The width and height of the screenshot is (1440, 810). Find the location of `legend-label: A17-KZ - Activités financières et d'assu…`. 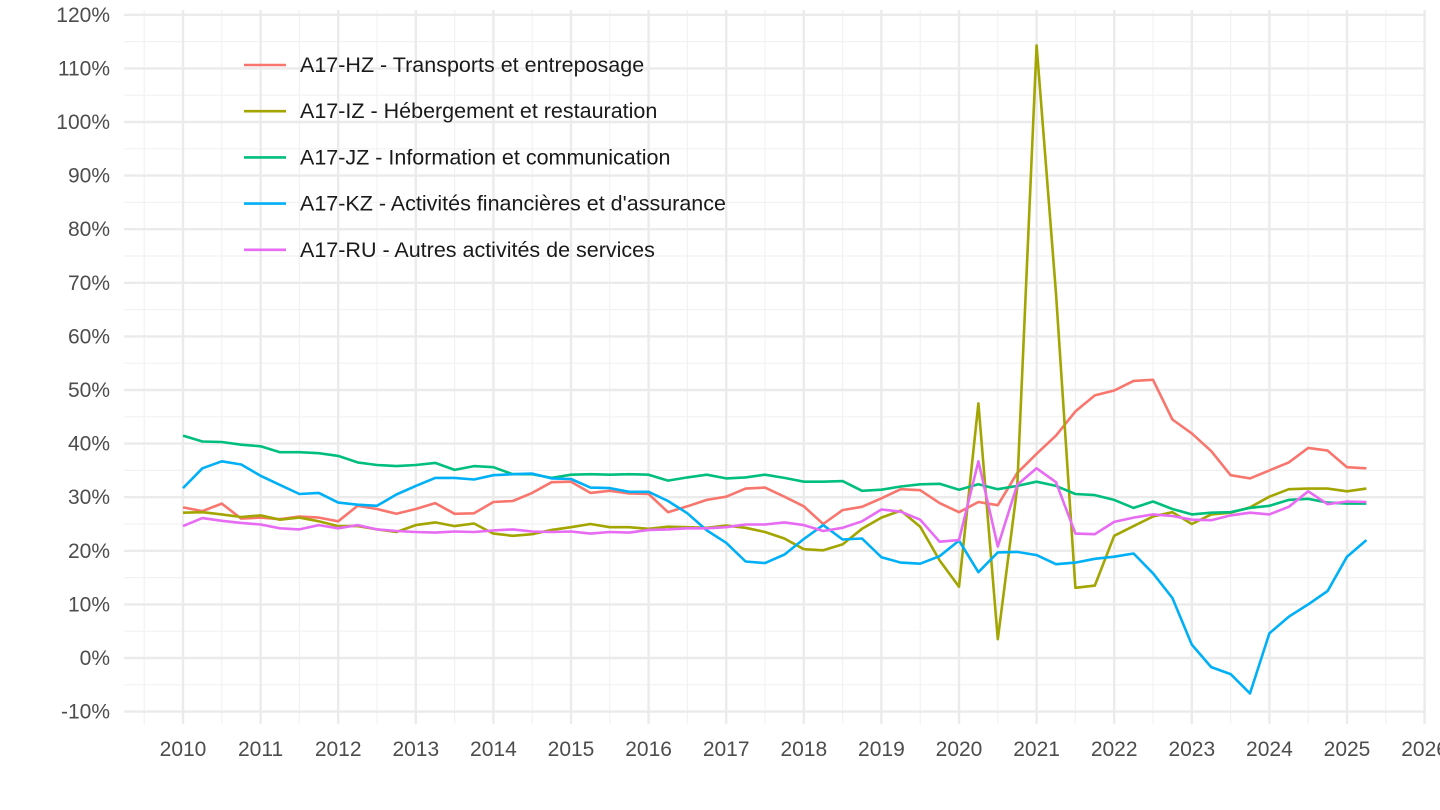

legend-label: A17-KZ - Activités financières et d'assu… is located at coordinates (513, 204).